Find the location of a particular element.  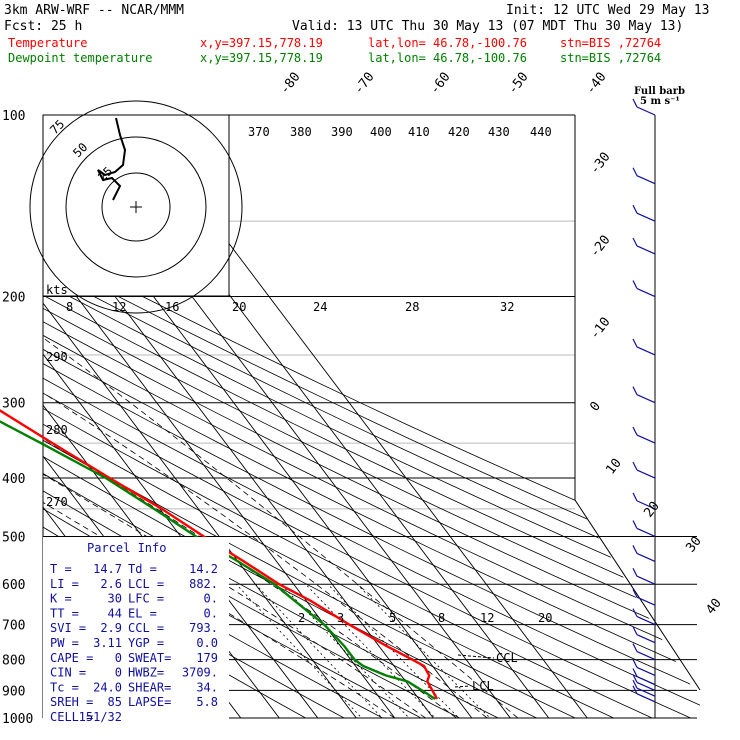

pressure-tick-label: 200 is located at coordinates (13, 298).